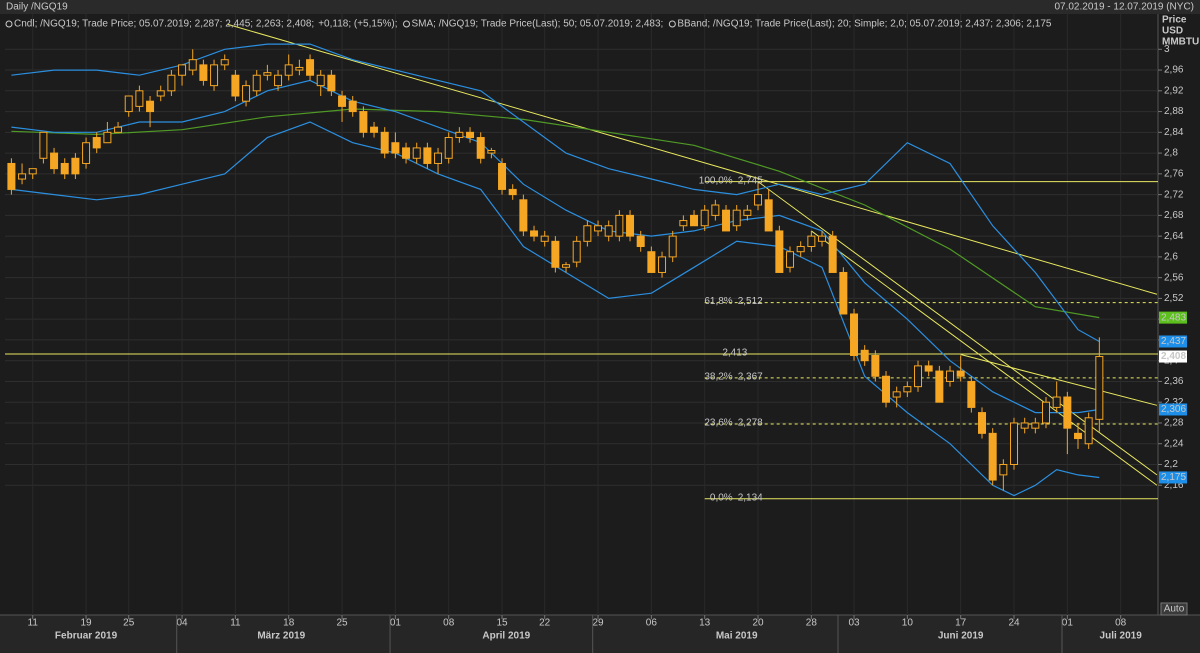 The height and width of the screenshot is (653, 1200). What do you see at coordinates (1174, 298) in the screenshot?
I see `y-tick-label: 2,52` at bounding box center [1174, 298].